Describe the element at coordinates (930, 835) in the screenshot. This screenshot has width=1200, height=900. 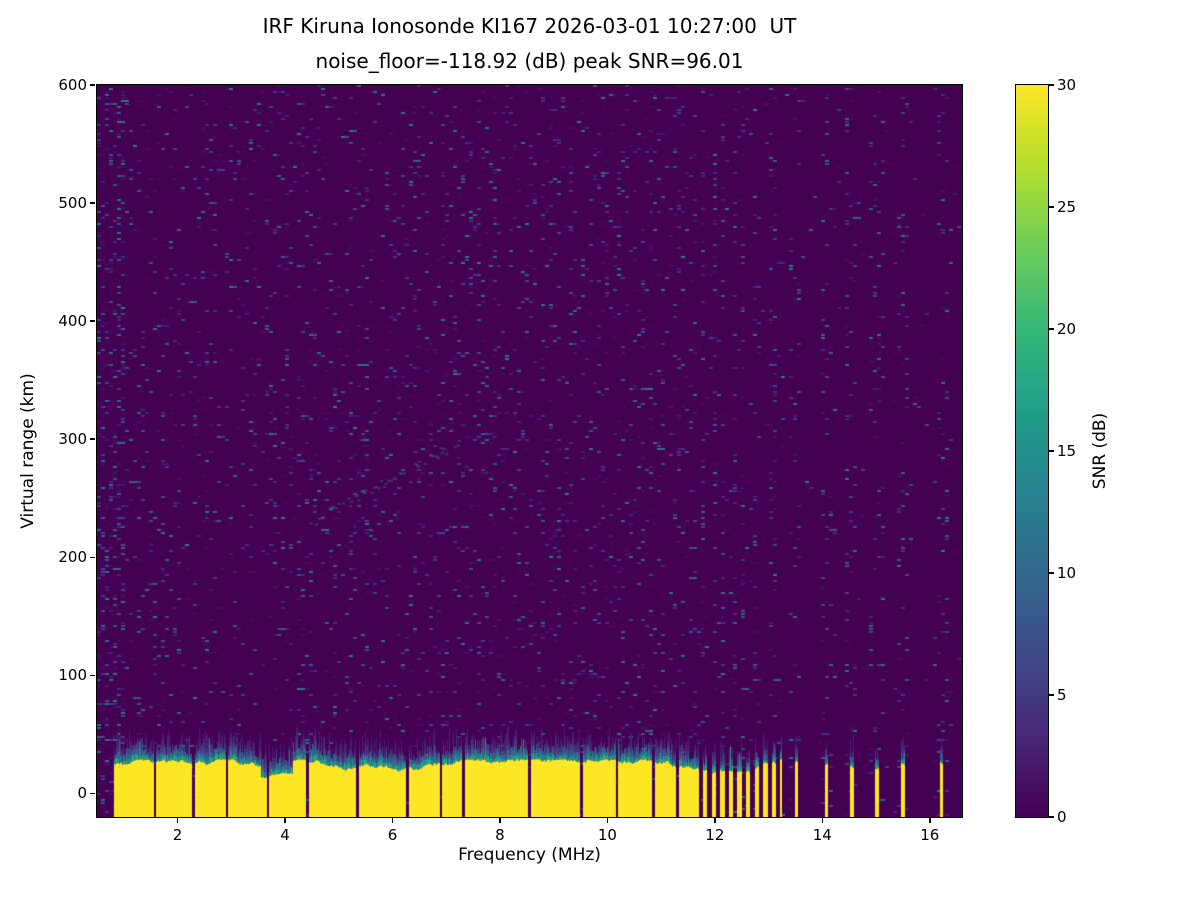
I see `x-tick-label: 16` at that location.